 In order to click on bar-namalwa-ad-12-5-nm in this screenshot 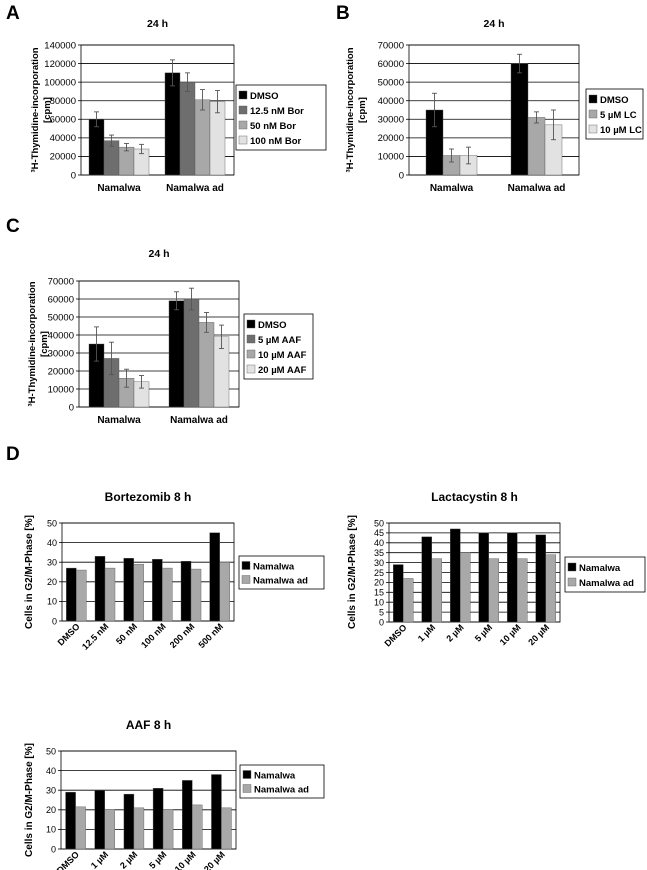, I will do `click(110, 594)`.